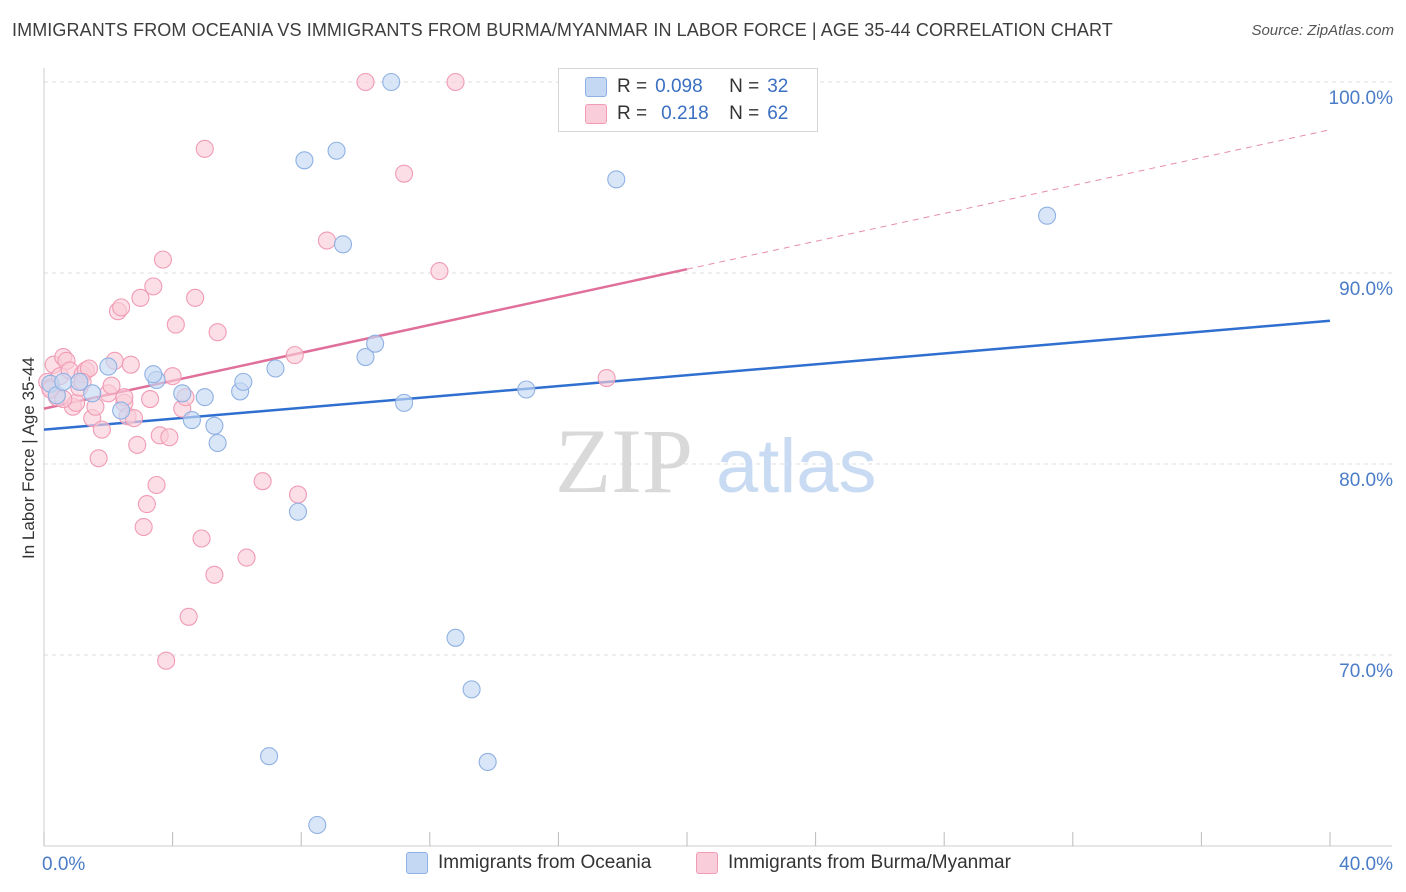 The image size is (1406, 892). I want to click on legend-n-value: 62, so click(778, 113).